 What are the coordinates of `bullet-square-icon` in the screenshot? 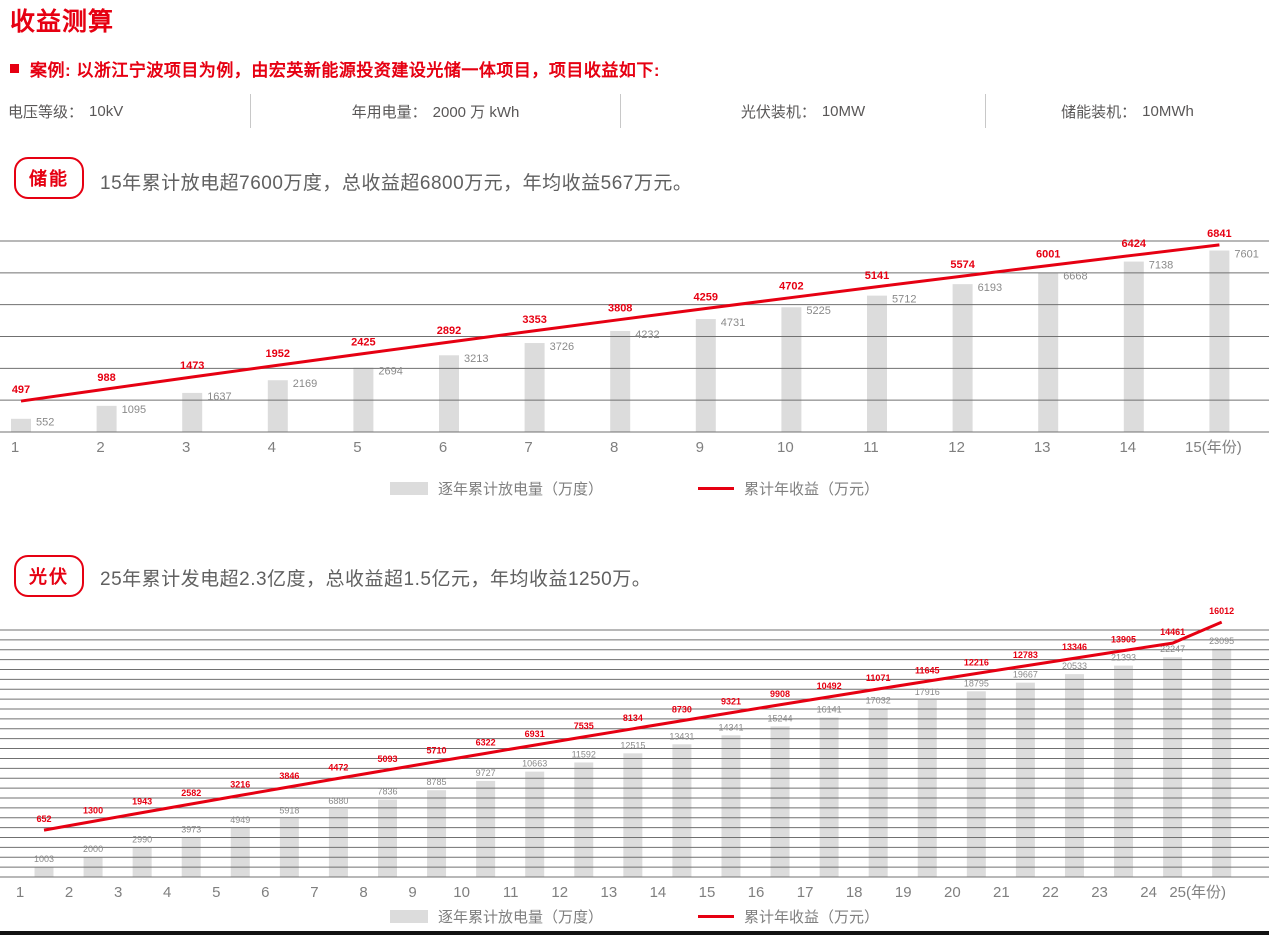 It's located at (14, 68).